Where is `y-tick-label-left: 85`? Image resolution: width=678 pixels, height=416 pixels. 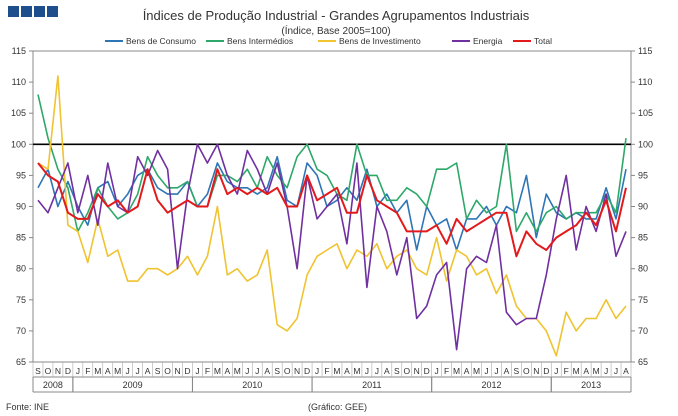 y-tick-label-left: 85 is located at coordinates (21, 238).